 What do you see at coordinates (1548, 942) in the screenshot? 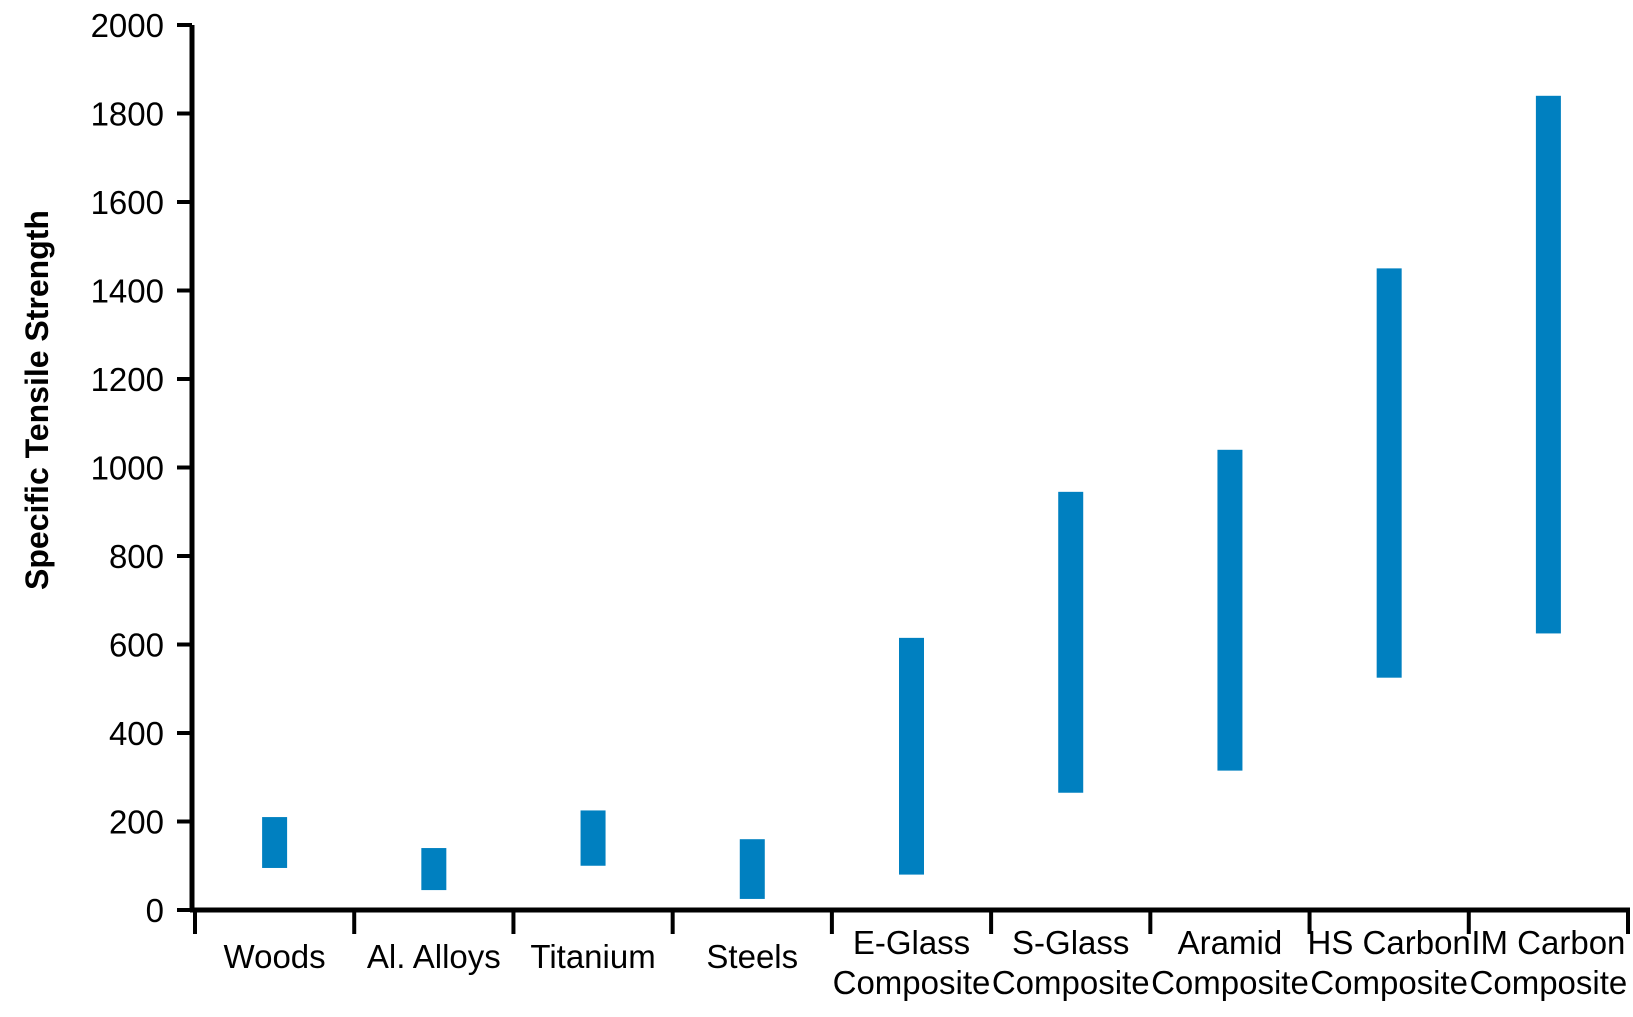
I see `category-label: IM Carbon` at bounding box center [1548, 942].